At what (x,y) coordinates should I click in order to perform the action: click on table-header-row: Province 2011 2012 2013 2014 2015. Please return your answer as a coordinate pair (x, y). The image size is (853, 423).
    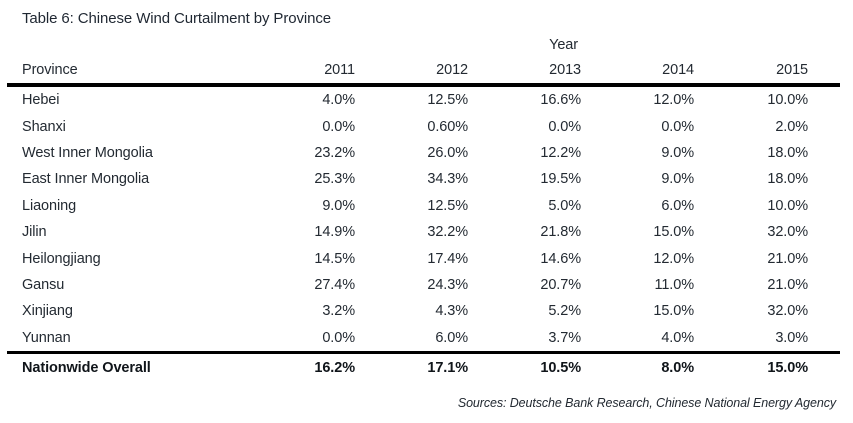
    Looking at the image, I should click on (423, 72).